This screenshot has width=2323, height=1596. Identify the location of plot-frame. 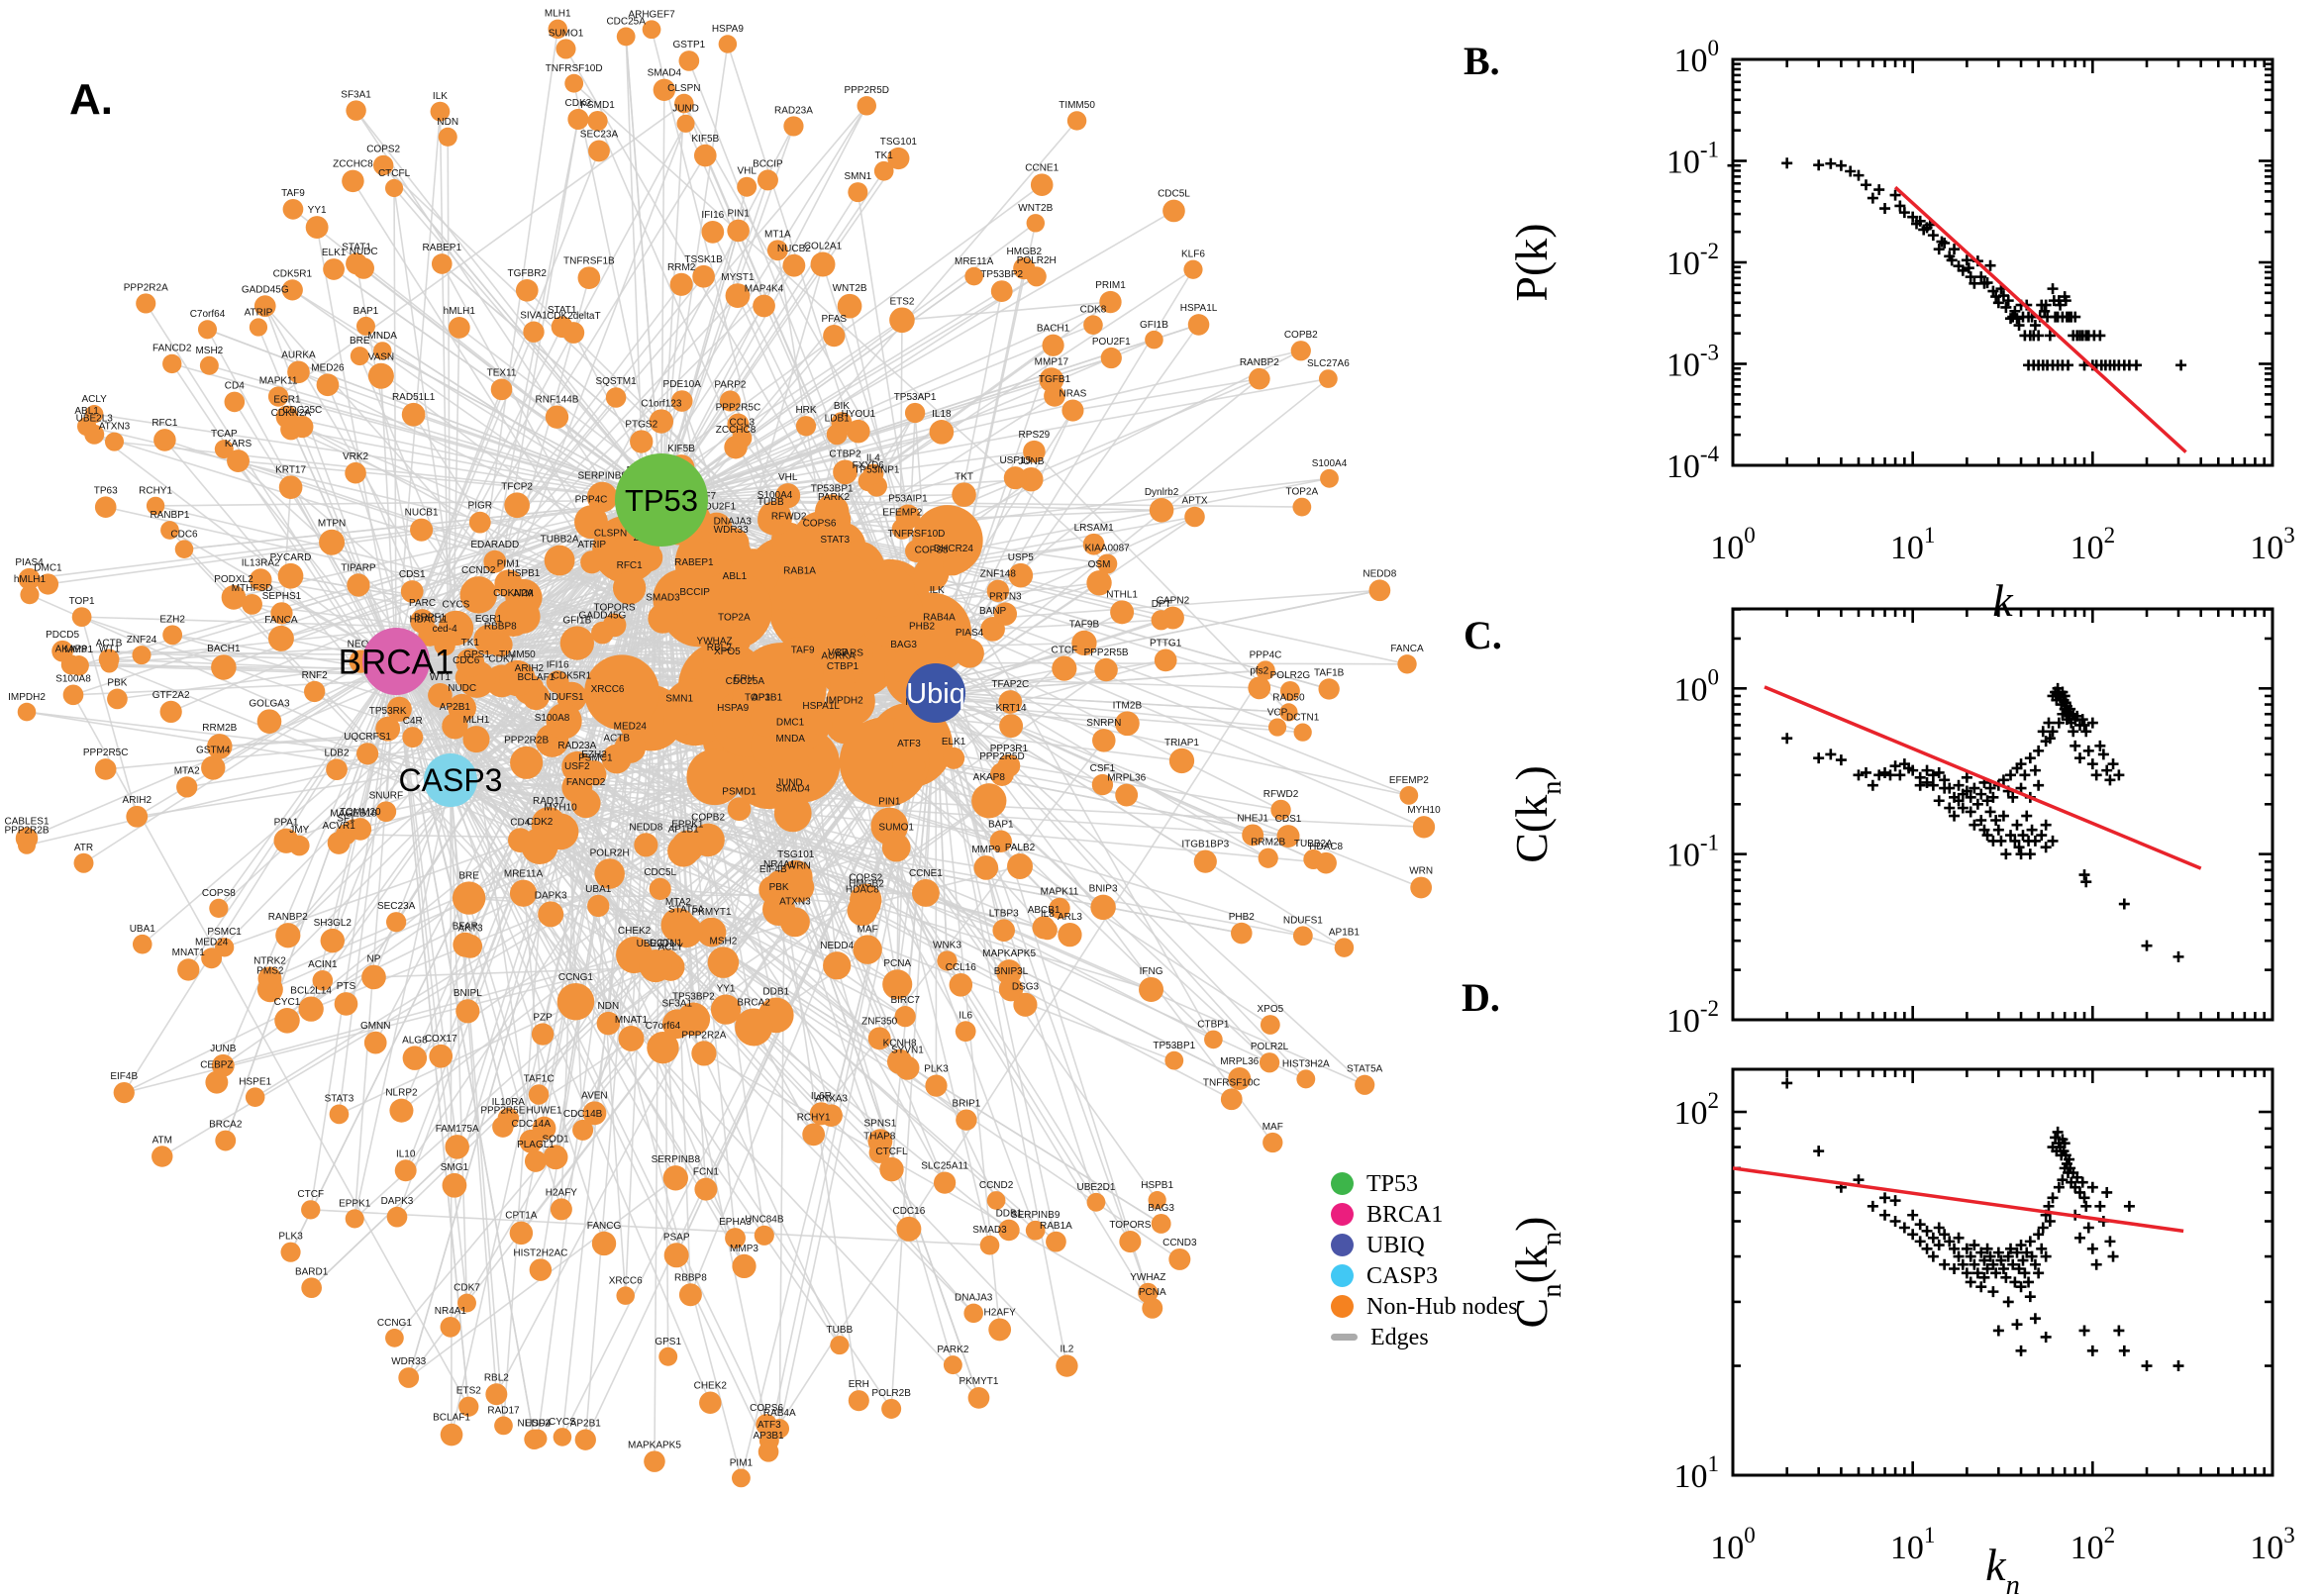
(2002, 262).